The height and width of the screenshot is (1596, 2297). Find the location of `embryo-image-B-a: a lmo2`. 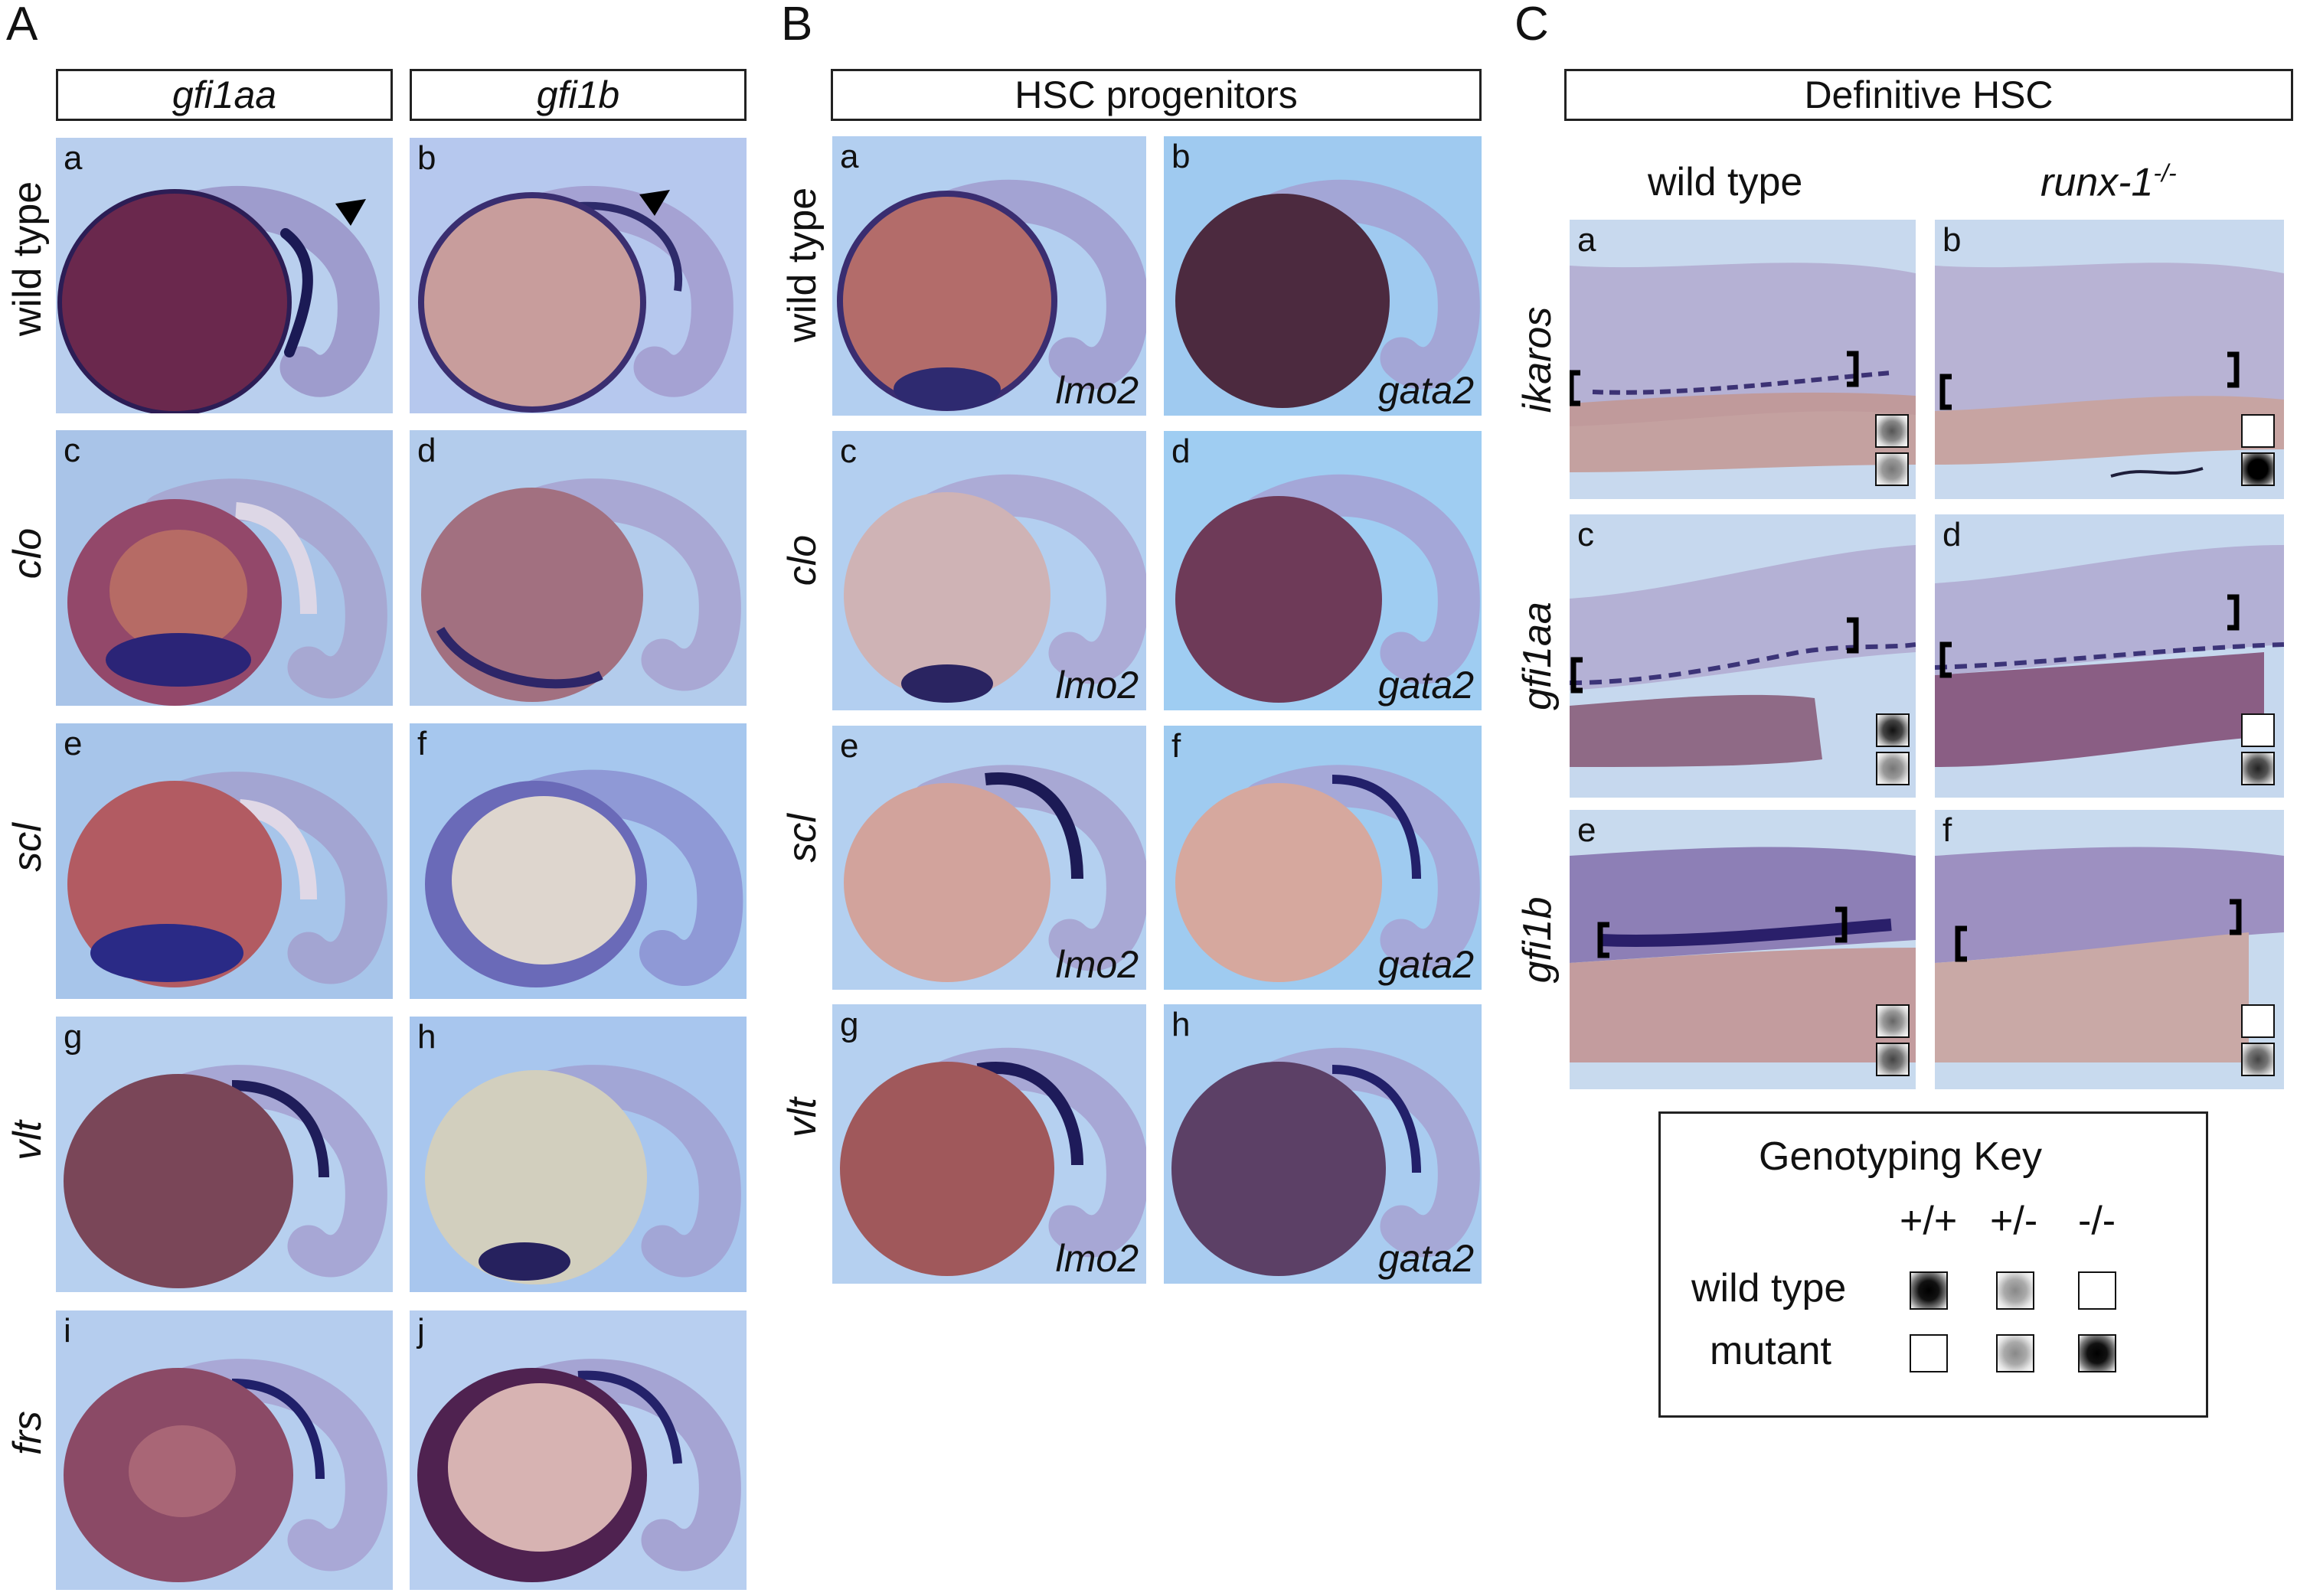

embryo-image-B-a: a lmo2 is located at coordinates (989, 276).